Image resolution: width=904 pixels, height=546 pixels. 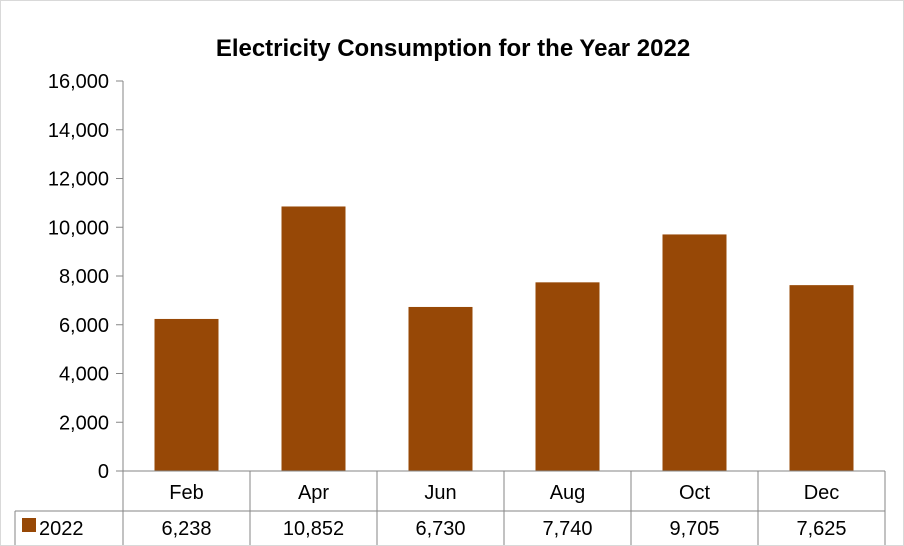 What do you see at coordinates (313, 529) in the screenshot?
I see `table-value-cell: 10,852` at bounding box center [313, 529].